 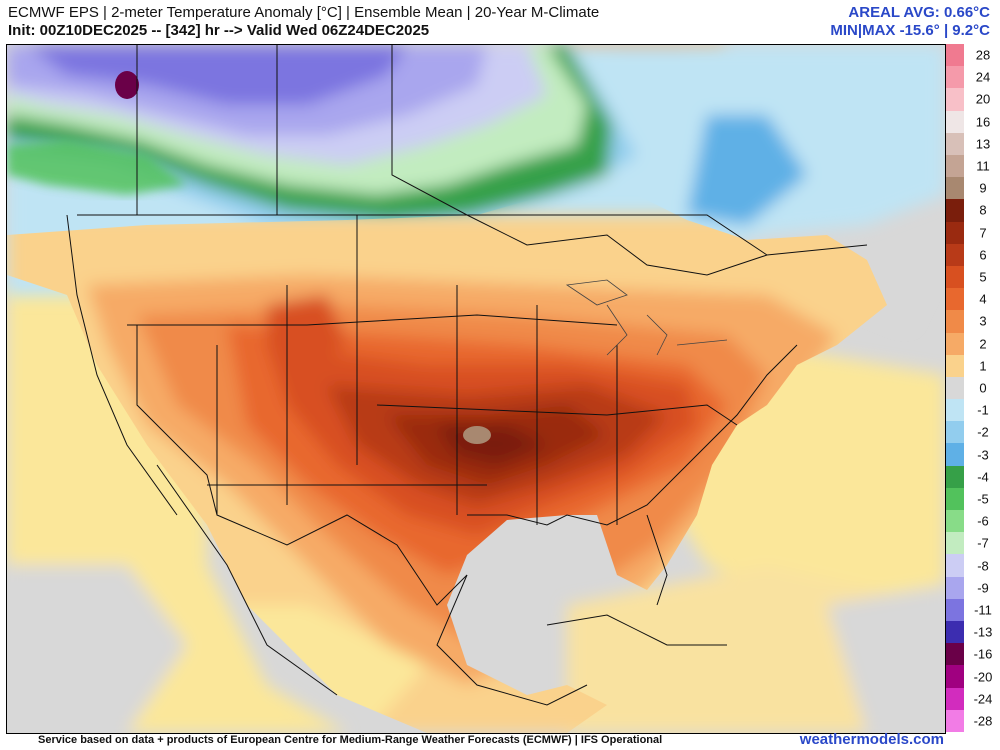 I want to click on colorbar-label: 7, so click(x=983, y=233).